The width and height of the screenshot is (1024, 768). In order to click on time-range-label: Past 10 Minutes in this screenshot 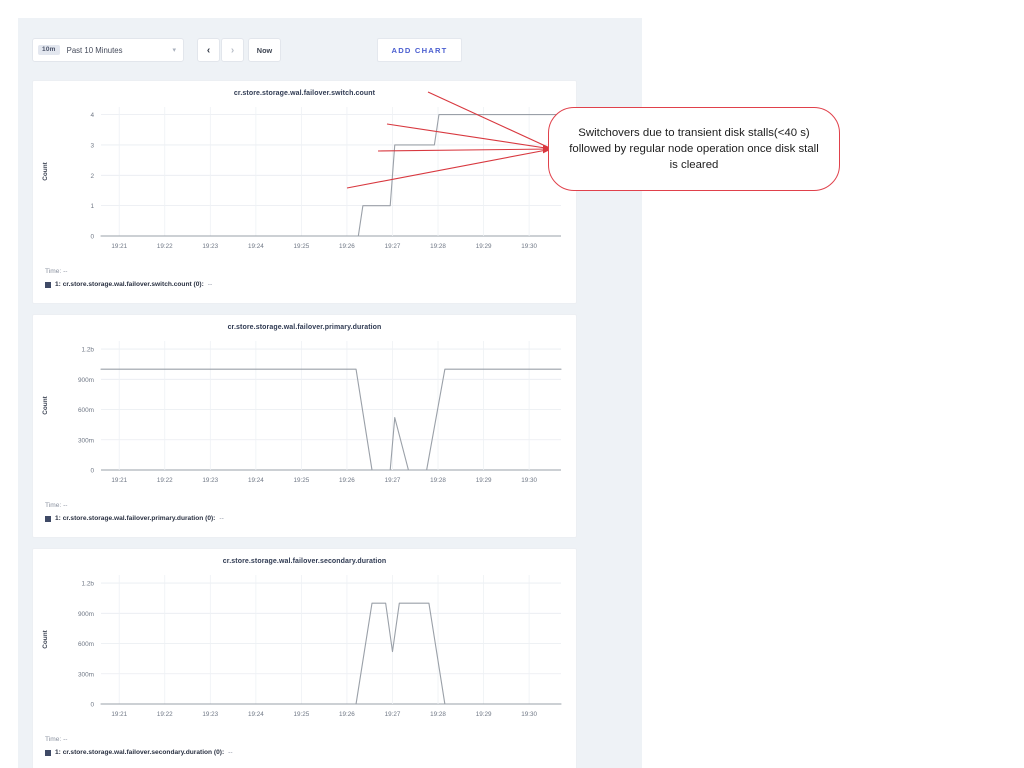, I will do `click(94, 50)`.